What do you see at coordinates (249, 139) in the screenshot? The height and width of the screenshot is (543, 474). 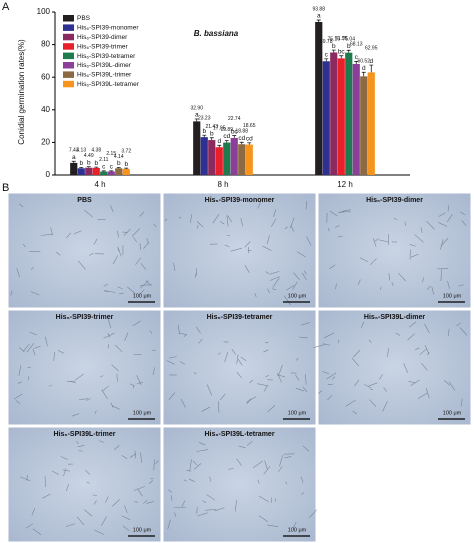 I see `significance-letter: cd` at bounding box center [249, 139].